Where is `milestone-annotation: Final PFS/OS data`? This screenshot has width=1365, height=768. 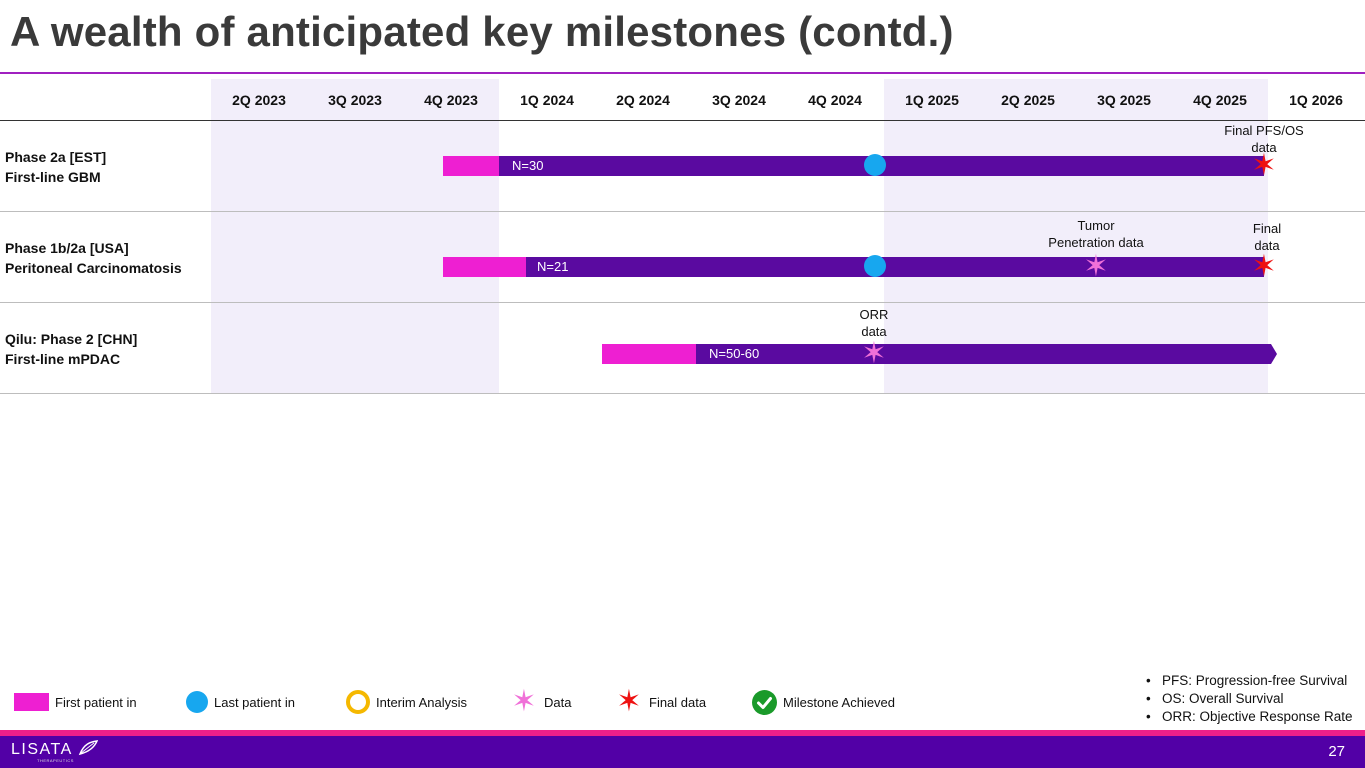
milestone-annotation: Final PFS/OS data is located at coordinates (1264, 139).